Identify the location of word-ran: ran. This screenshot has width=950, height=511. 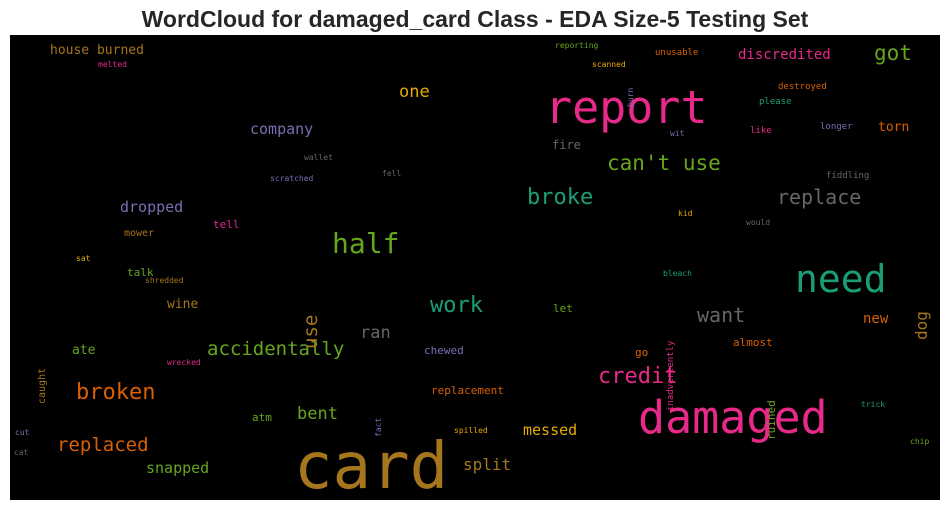
(375, 333).